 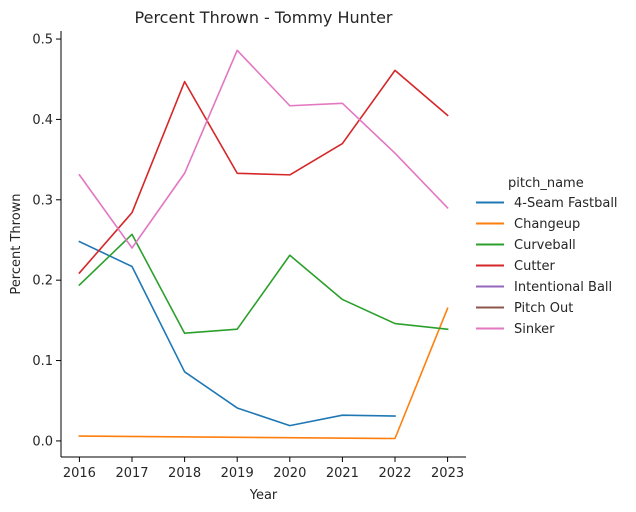 I want to click on x-tick-label: 2022, so click(x=394, y=473).